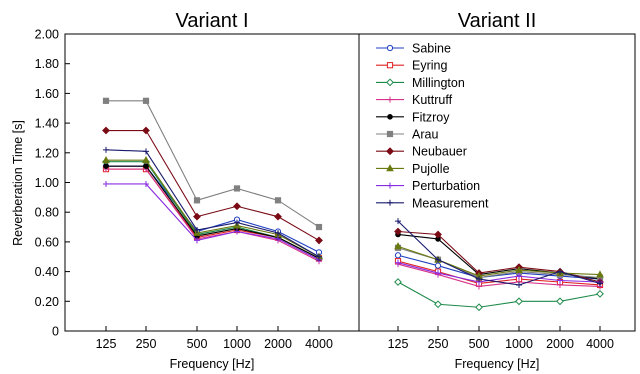 The height and width of the screenshot is (374, 640). Describe the element at coordinates (519, 344) in the screenshot. I see `x-tick-label: 1000` at that location.